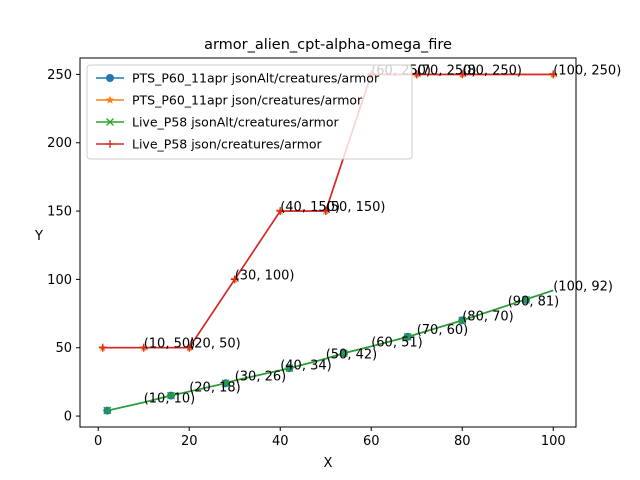 This screenshot has height=480, width=640. Describe the element at coordinates (328, 463) in the screenshot. I see `x-axis-label: X` at that location.